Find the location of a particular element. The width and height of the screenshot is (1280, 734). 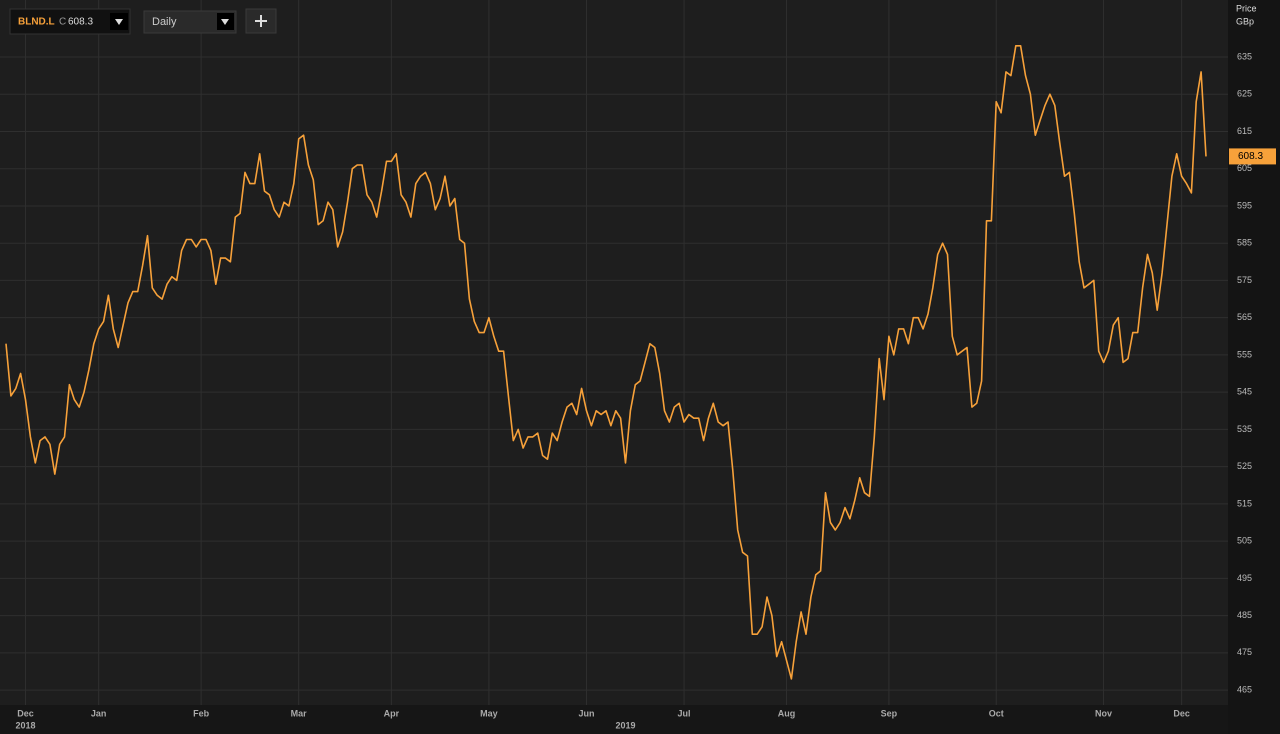

x-tick-label: Aug is located at coordinates (787, 713).